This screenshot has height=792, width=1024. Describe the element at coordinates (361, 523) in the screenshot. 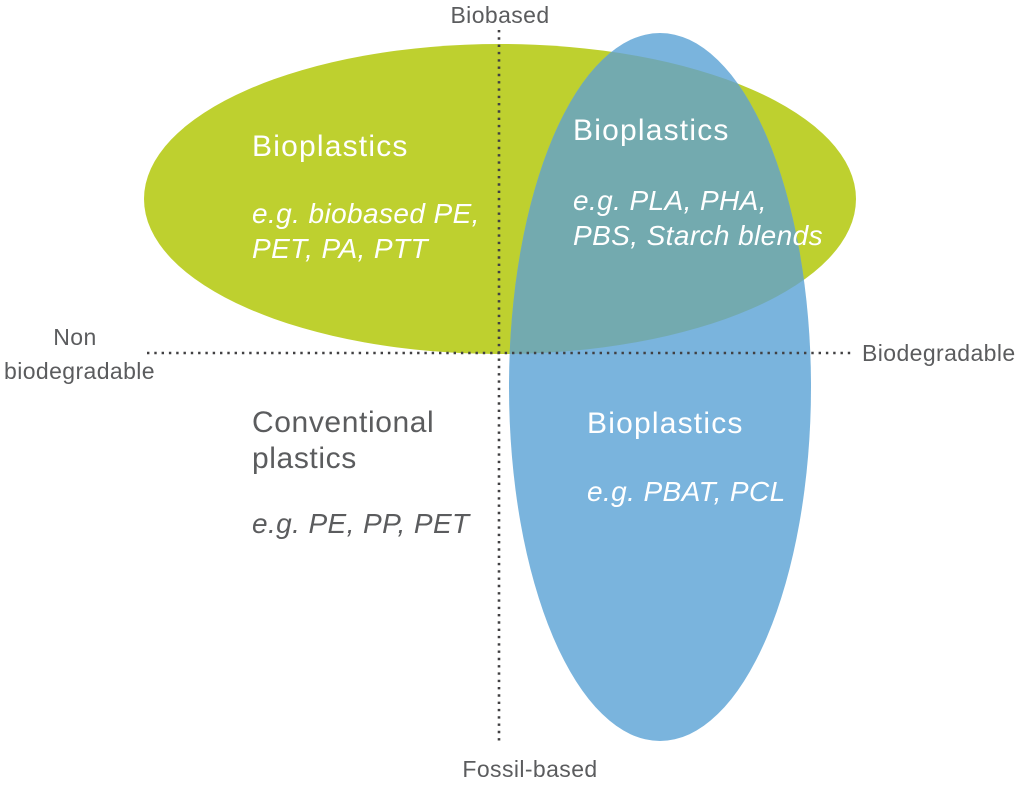

I see `conventional-plastics-examples: e.g. PE, PP, PET` at that location.